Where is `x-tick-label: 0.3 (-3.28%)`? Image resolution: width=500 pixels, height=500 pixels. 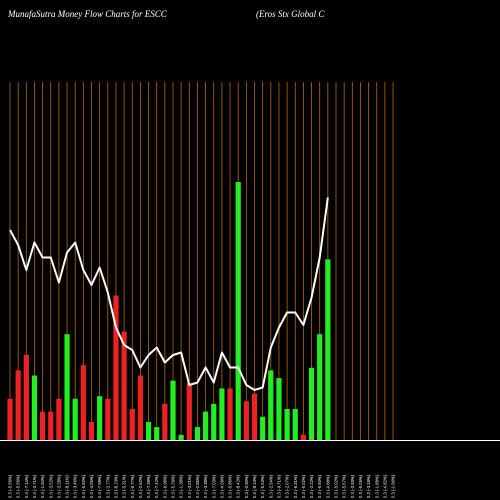 x-tick-label: 0.3 (-3.28%) is located at coordinates (58, 486).